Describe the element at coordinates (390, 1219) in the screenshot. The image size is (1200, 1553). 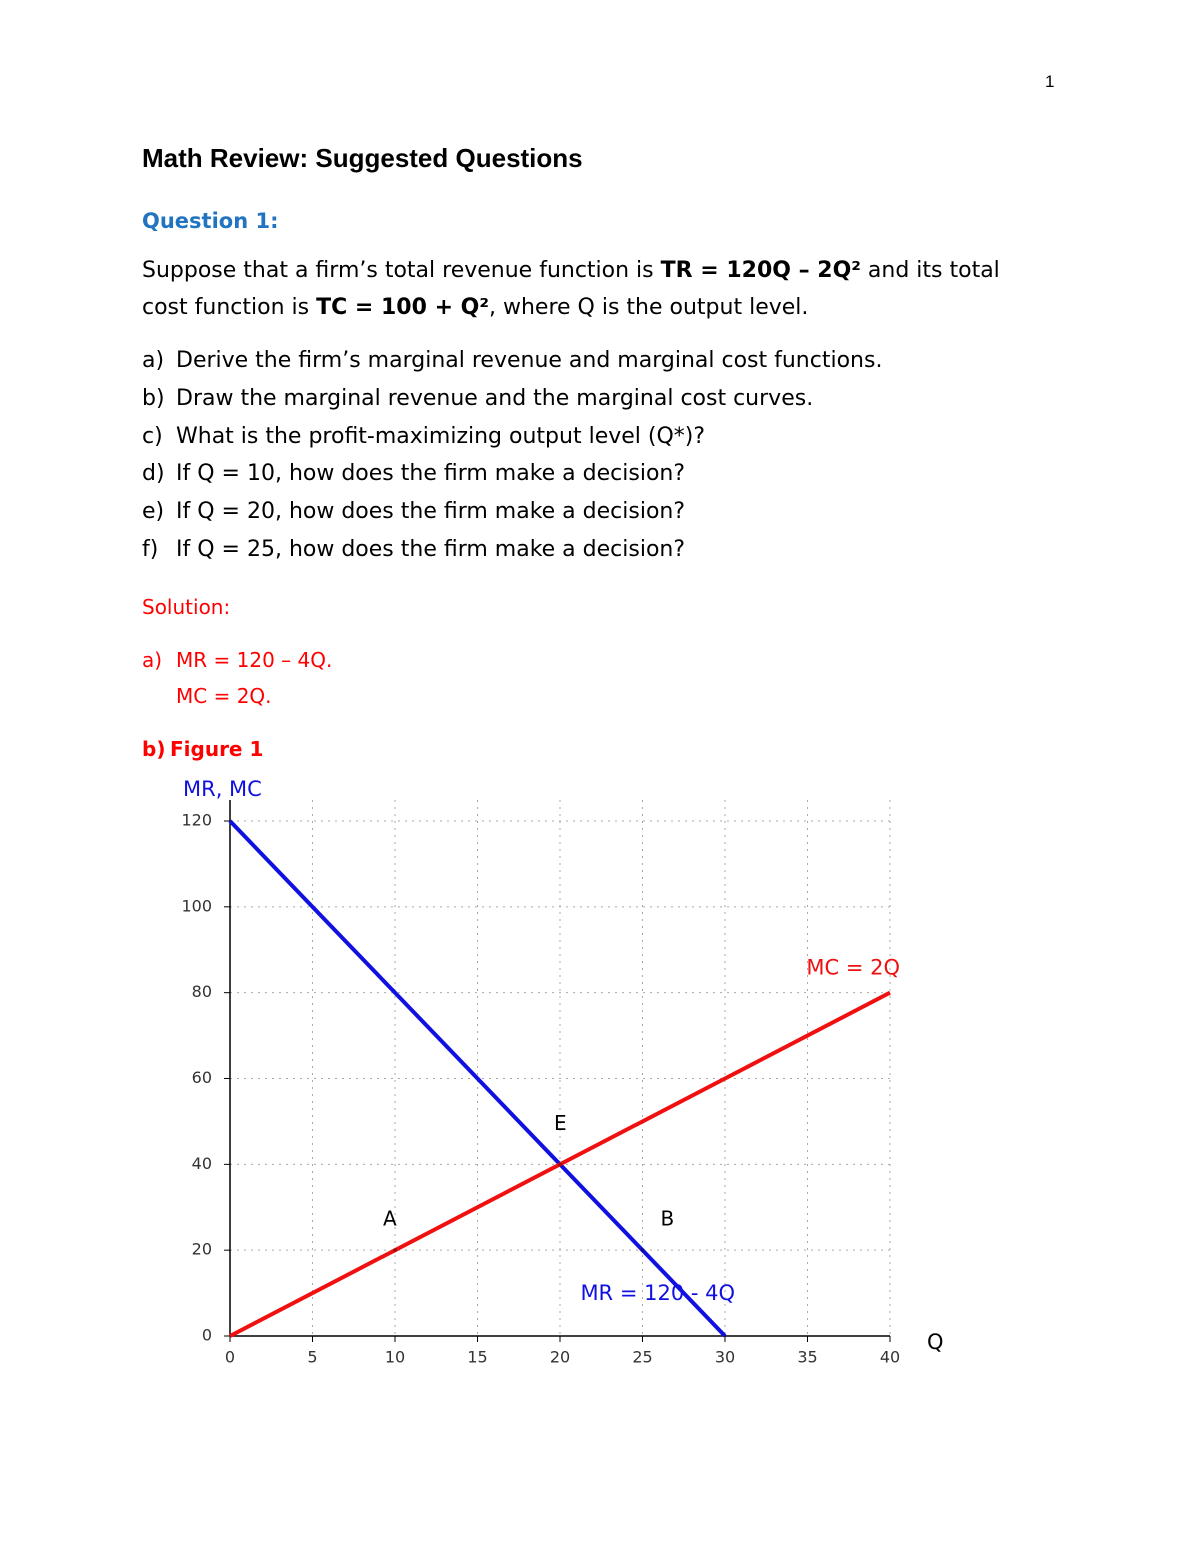
I see `point-label: A` at that location.